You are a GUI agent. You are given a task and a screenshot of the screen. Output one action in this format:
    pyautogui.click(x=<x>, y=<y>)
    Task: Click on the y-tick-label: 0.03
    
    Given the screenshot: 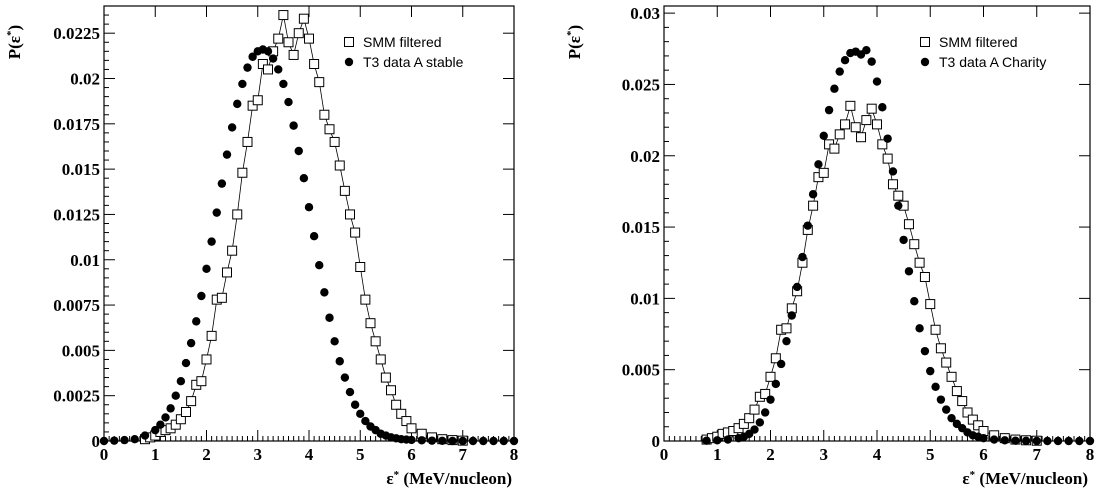 What is the action you would take?
    pyautogui.click(x=645, y=13)
    